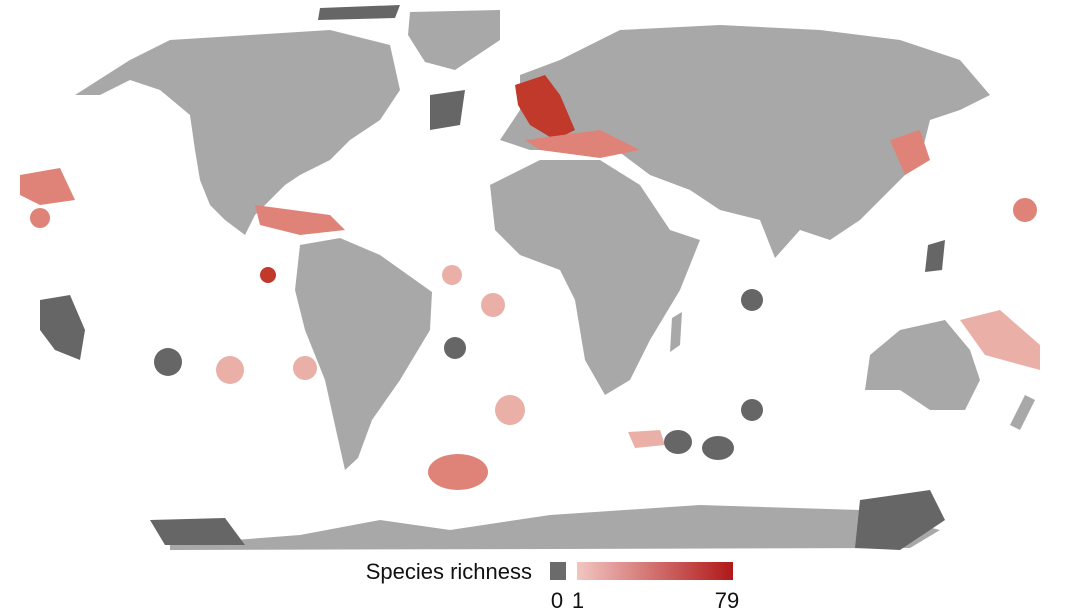  Describe the element at coordinates (578, 600) in the screenshot. I see `legend-tick: 1` at that location.